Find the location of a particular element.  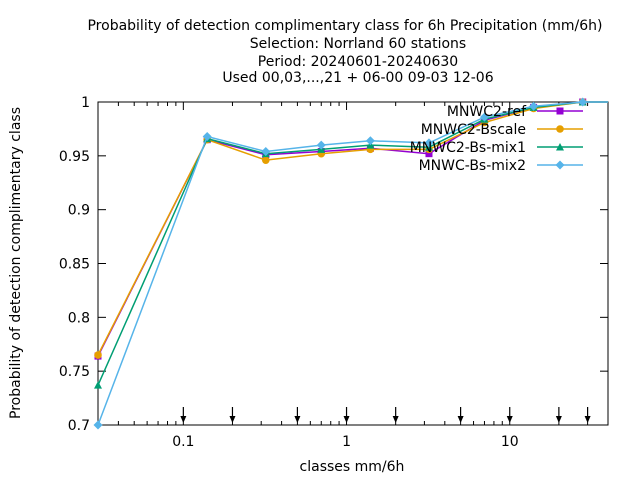

legend-label: MNWC-Bs-mix2 is located at coordinates (472, 166).